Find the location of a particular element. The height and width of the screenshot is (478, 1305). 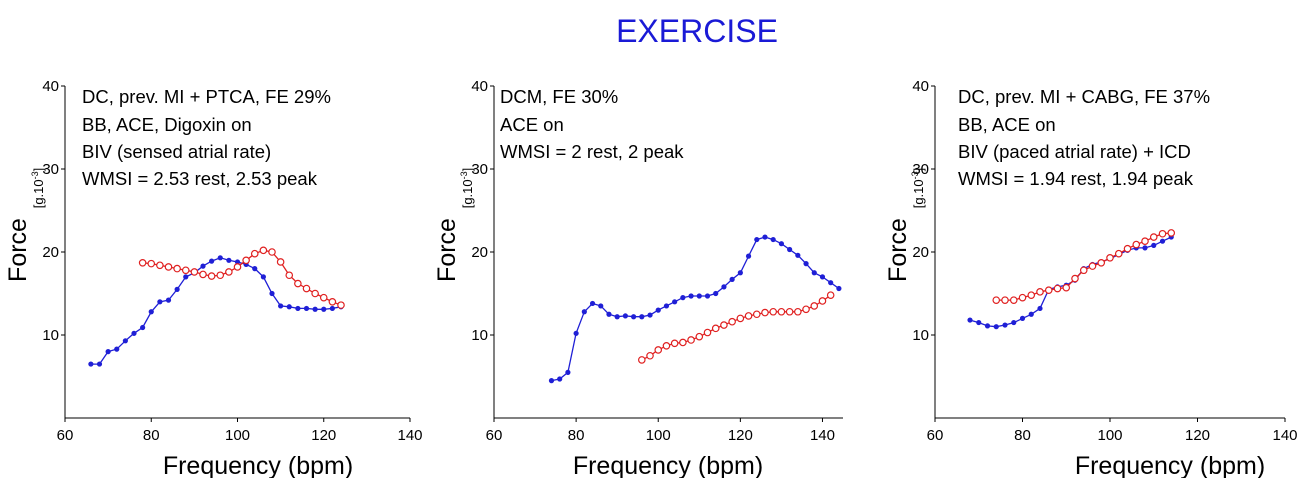

y-axis-label: Force is located at coordinates (447, 250).